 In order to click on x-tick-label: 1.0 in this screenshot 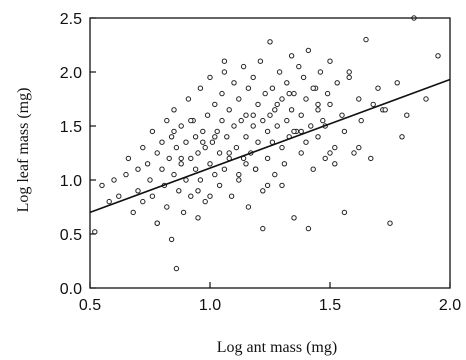, I will do `click(210, 305)`.